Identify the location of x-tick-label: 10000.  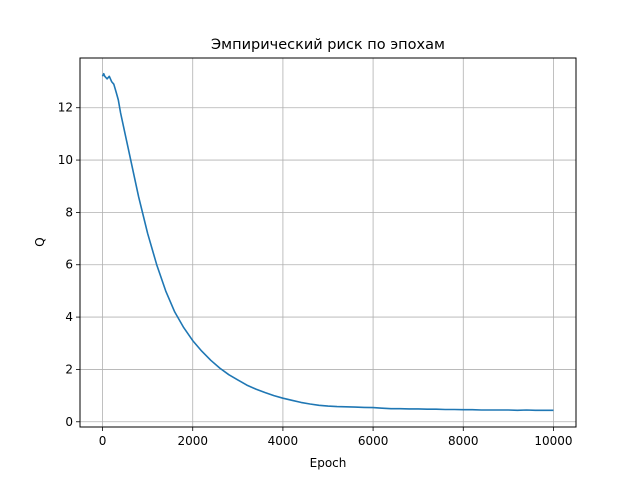
(553, 441).